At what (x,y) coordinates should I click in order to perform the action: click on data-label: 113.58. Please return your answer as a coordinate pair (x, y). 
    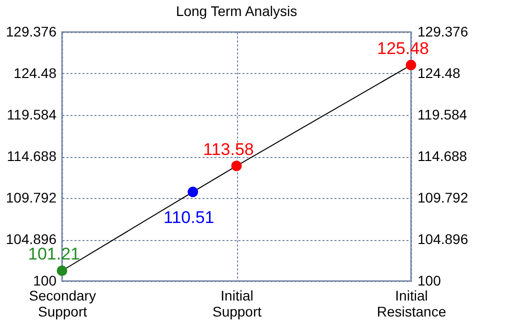
    Looking at the image, I should click on (228, 149).